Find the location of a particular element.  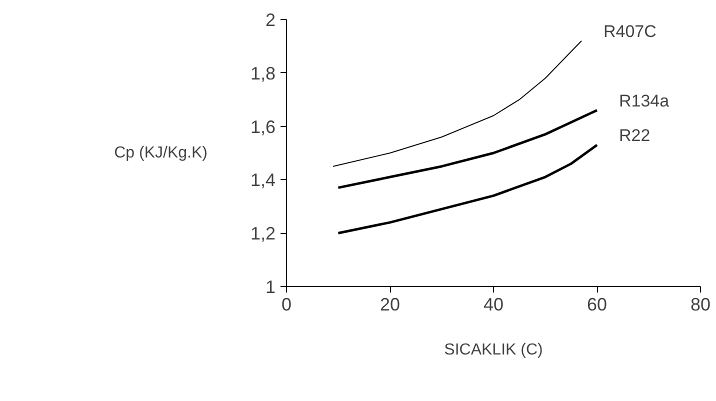

x-tick-label: 20 is located at coordinates (390, 304).